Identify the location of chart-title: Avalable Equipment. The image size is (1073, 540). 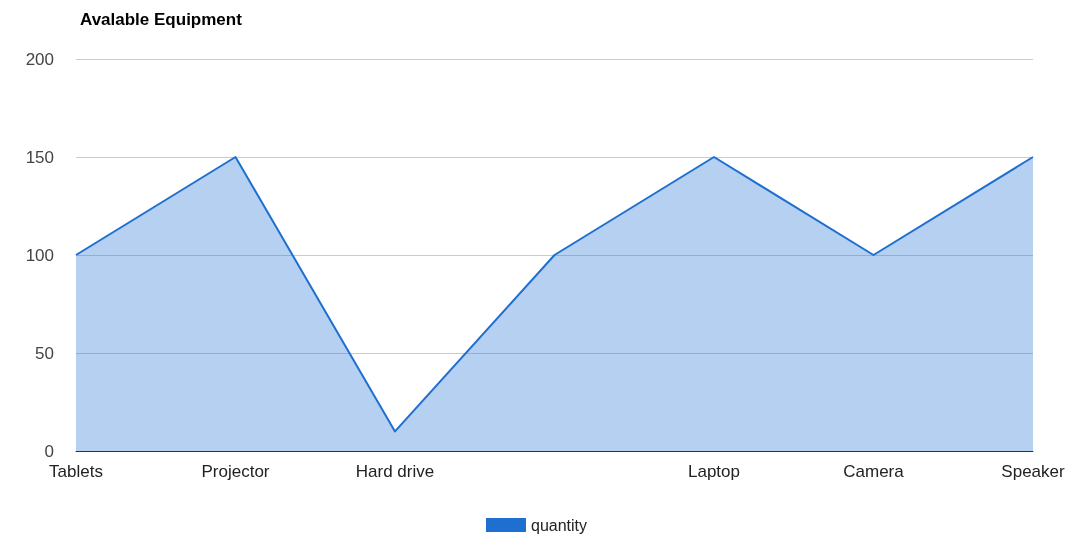
(161, 19).